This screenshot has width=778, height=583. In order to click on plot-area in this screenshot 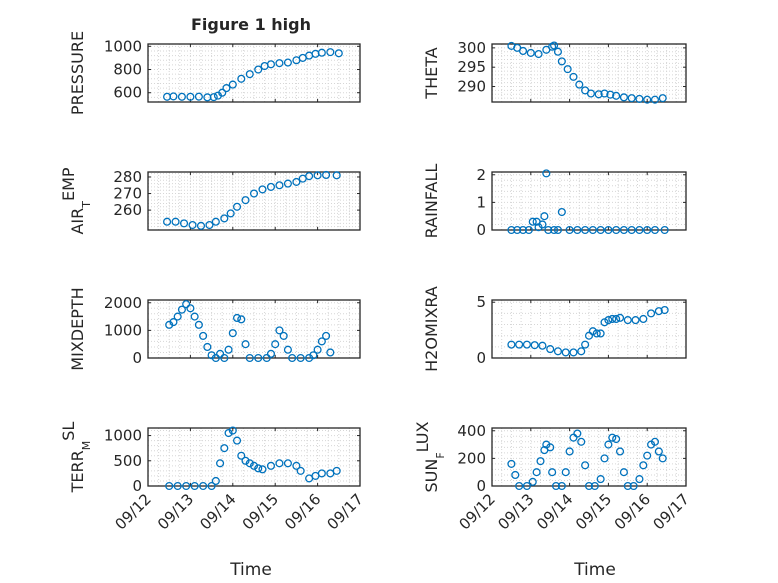, I will do `click(254, 73)`.